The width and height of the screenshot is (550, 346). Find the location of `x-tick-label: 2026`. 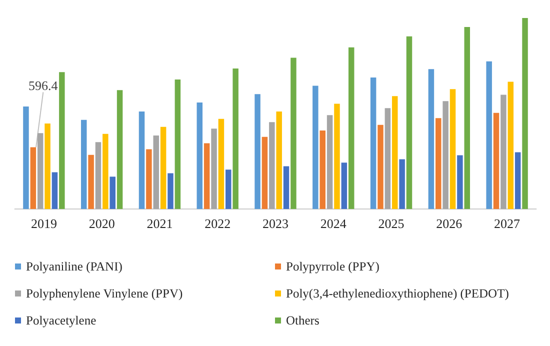

x-tick-label: 2026 is located at coordinates (449, 223).